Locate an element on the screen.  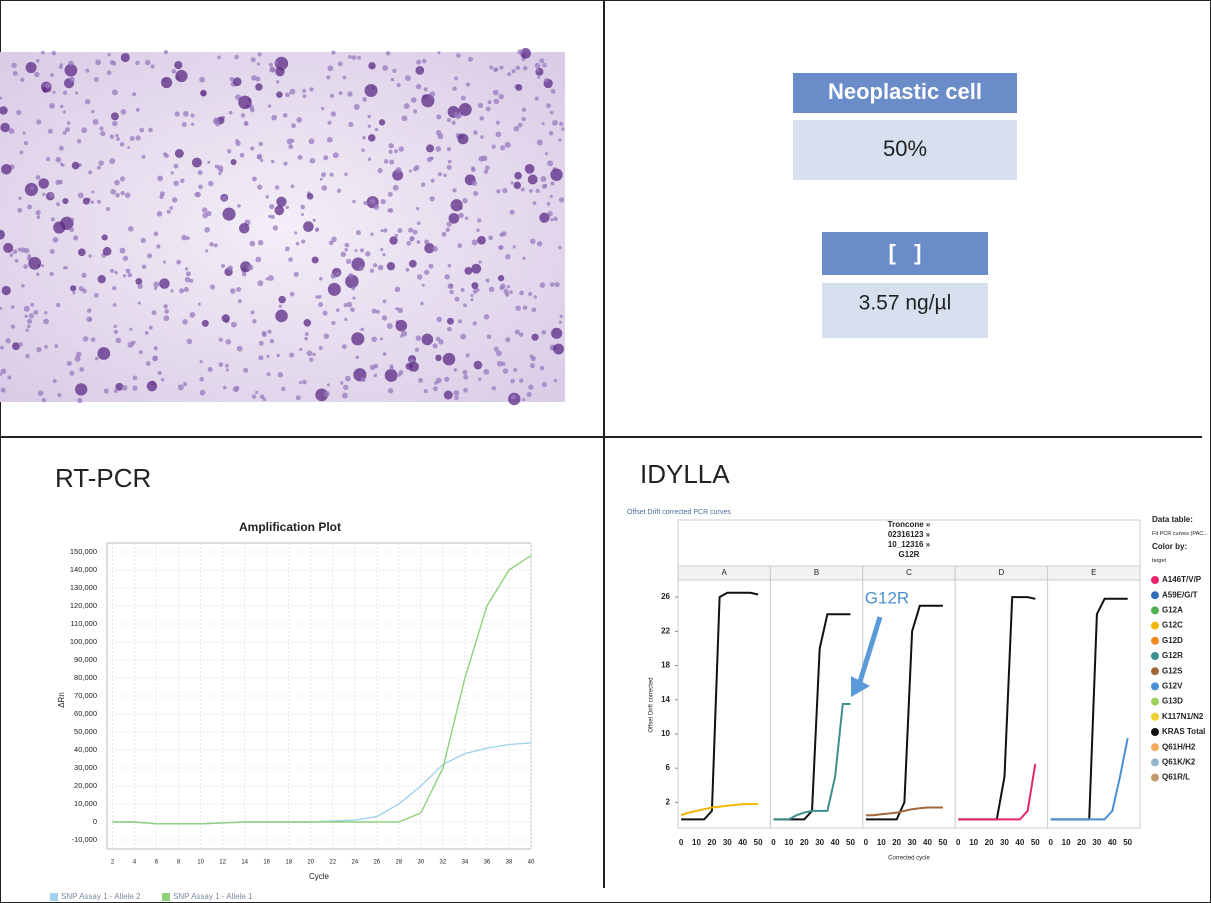
legend-header: target is located at coordinates (1159, 561).